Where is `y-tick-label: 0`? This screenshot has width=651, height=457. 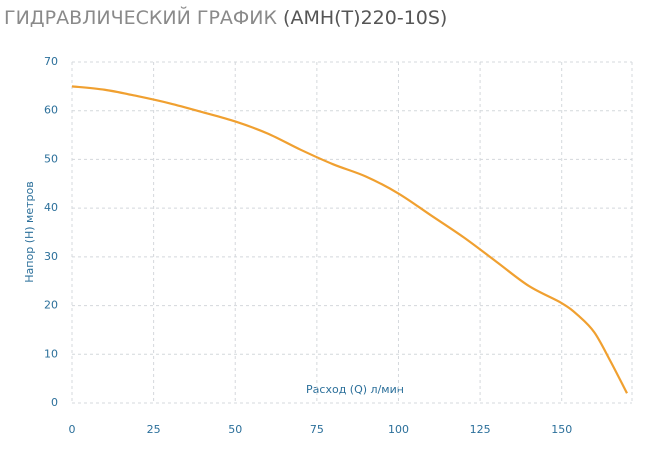
y-tick-label: 0 is located at coordinates (54, 402).